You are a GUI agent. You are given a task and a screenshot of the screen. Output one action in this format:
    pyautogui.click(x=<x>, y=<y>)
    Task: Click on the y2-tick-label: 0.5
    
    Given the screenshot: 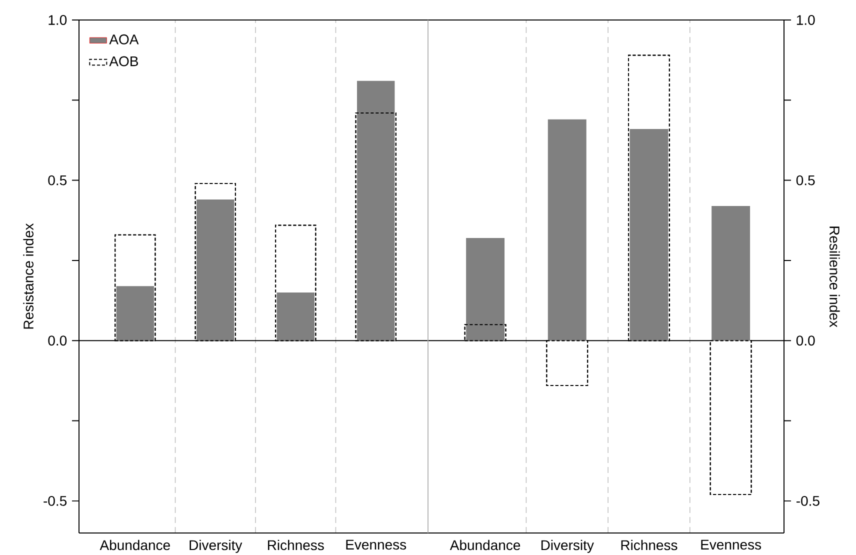 What is the action you would take?
    pyautogui.click(x=805, y=180)
    